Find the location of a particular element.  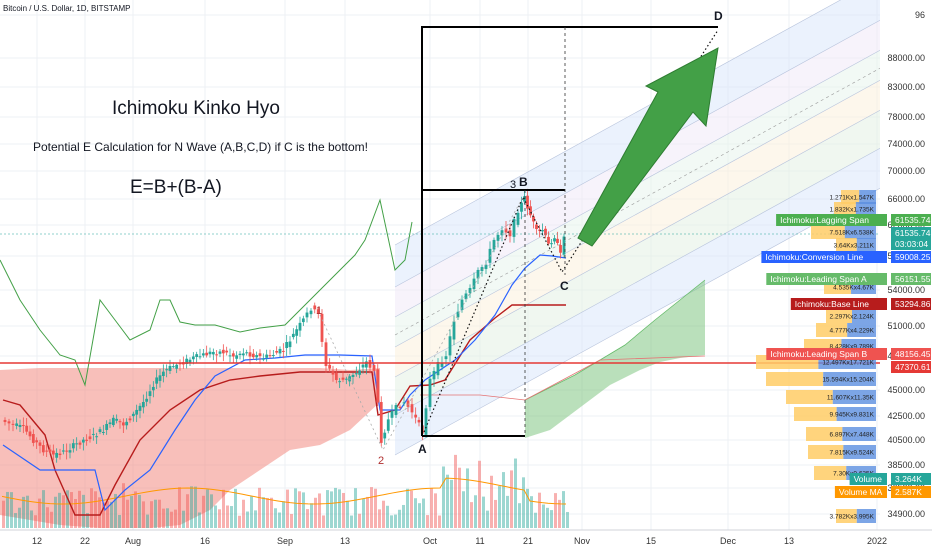

volume-profile-label: 2.297Kx2.124K is located at coordinates (852, 317).